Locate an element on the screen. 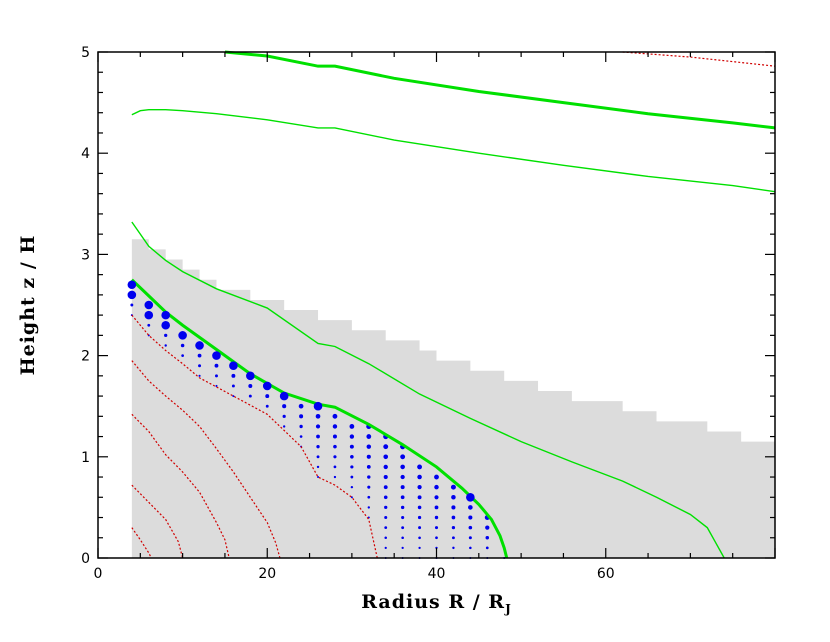 The image size is (830, 642). x-tick-label: 0 is located at coordinates (98, 574).